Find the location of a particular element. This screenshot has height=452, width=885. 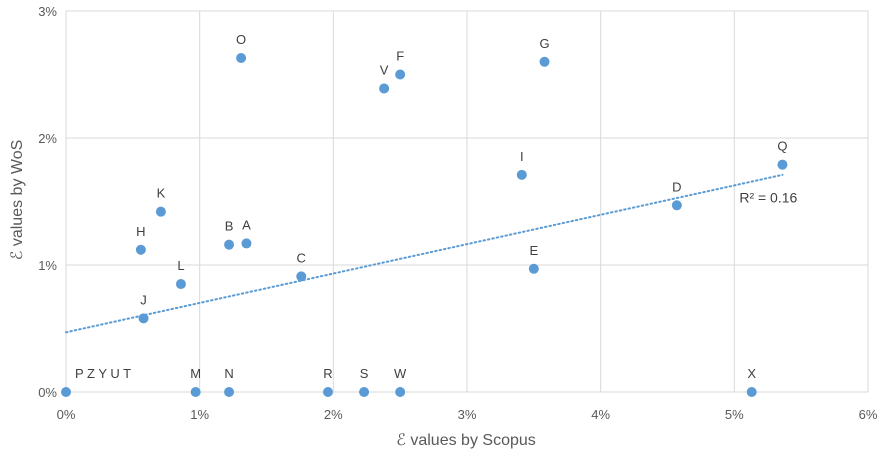

point-label: W is located at coordinates (400, 373).